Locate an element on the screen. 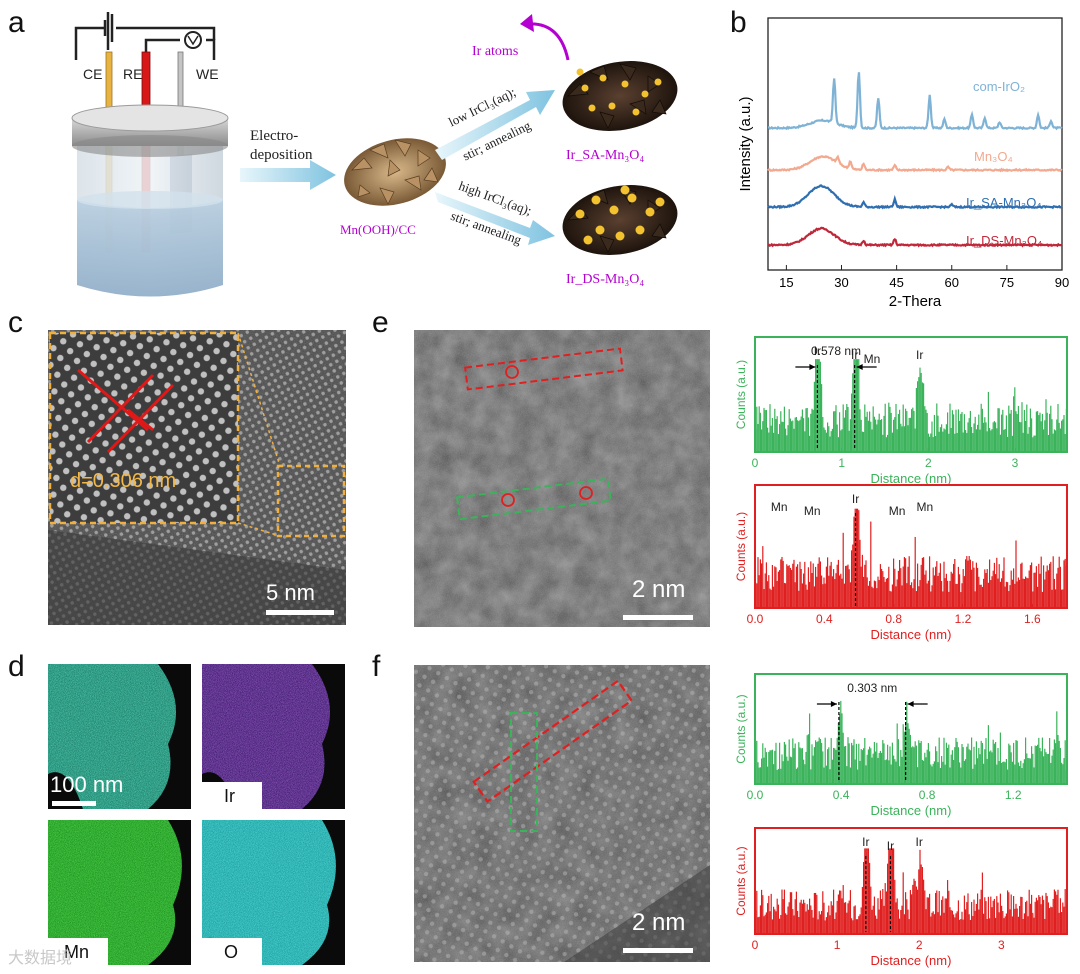 The width and height of the screenshot is (1080, 974). xrd-legend-label: Ir_SA-Mn₃O₄ is located at coordinates (1004, 202).